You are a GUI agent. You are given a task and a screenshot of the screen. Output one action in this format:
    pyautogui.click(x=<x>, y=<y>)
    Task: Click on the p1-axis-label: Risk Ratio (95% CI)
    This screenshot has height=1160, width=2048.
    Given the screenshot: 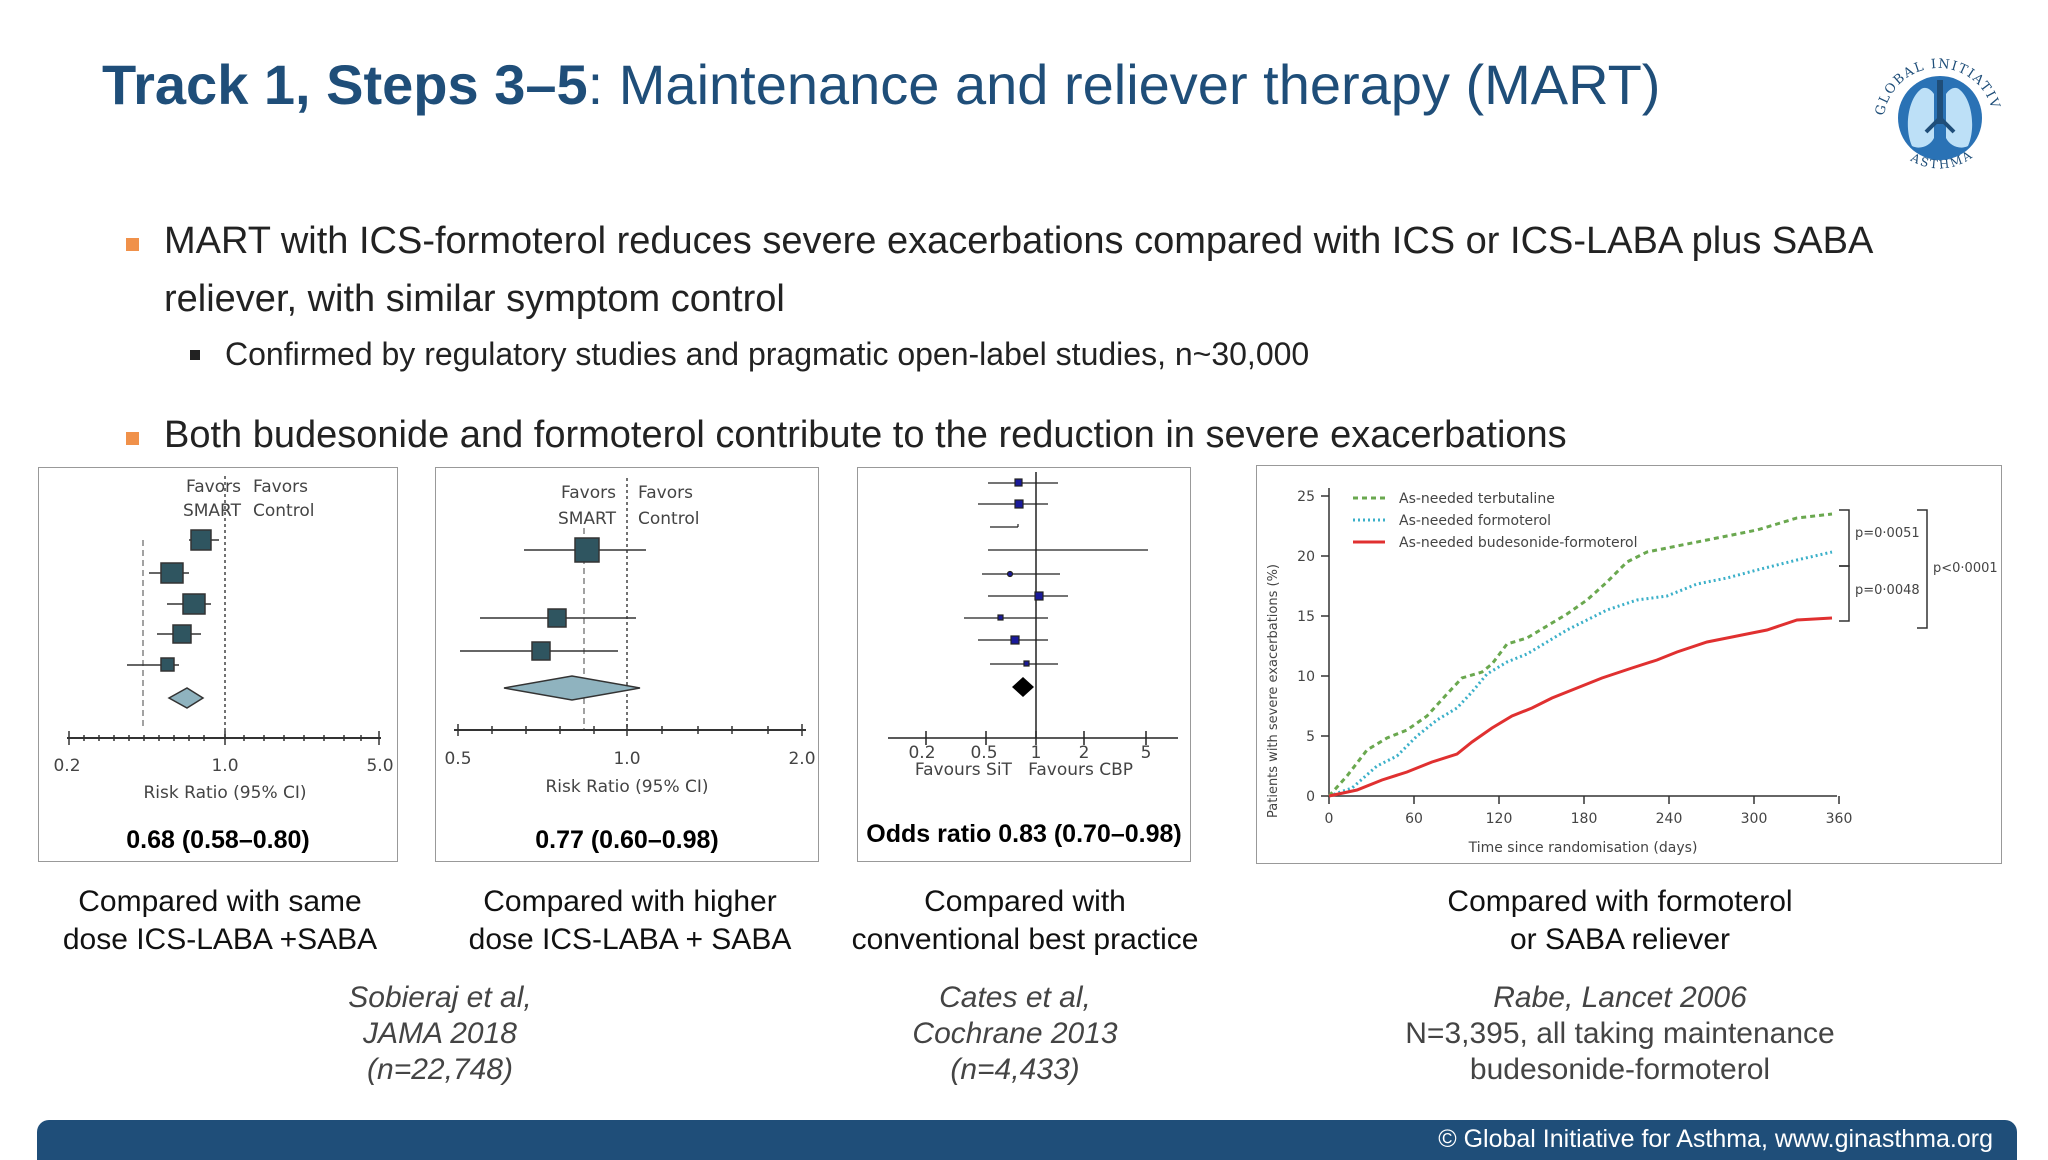 What is the action you would take?
    pyautogui.click(x=224, y=793)
    